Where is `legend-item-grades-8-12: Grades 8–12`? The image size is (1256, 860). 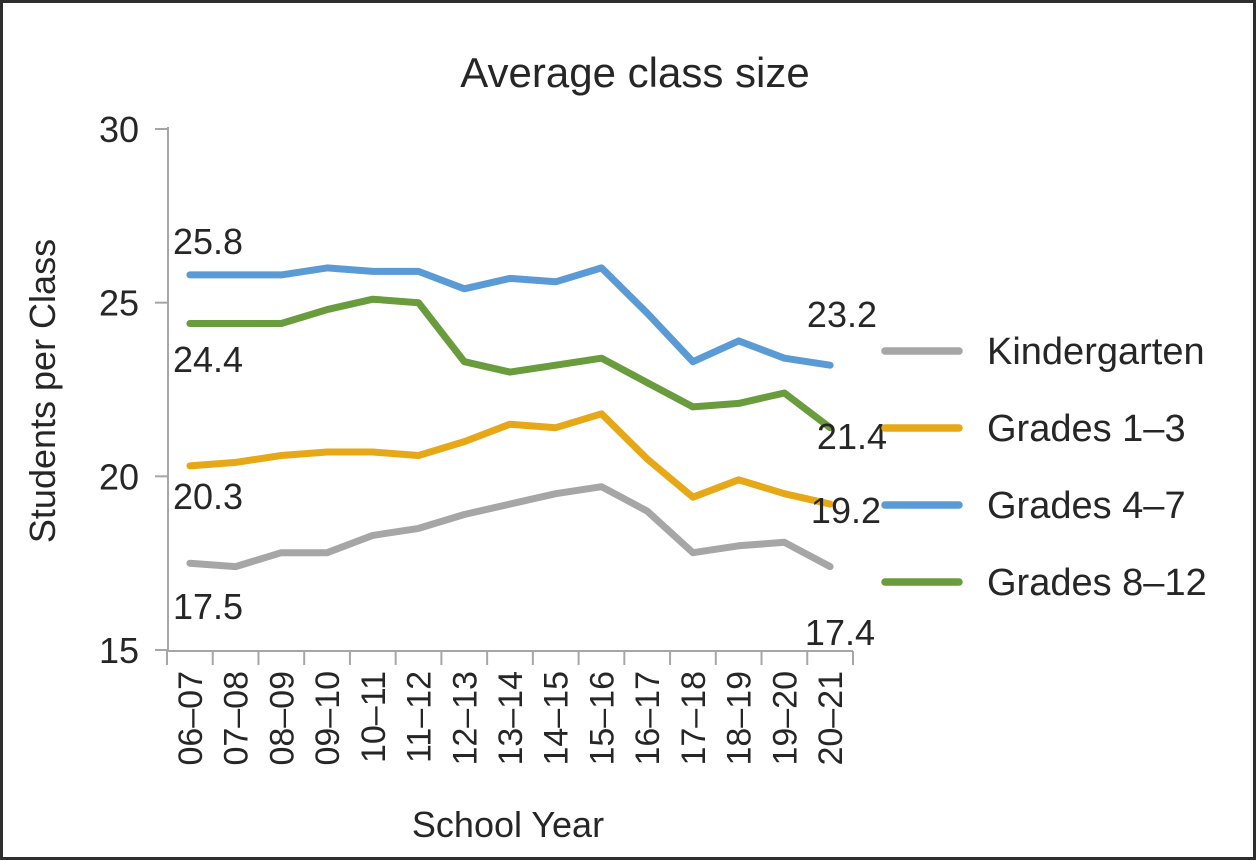
legend-item-grades-8-12: Grades 8–12 is located at coordinates (1044, 583).